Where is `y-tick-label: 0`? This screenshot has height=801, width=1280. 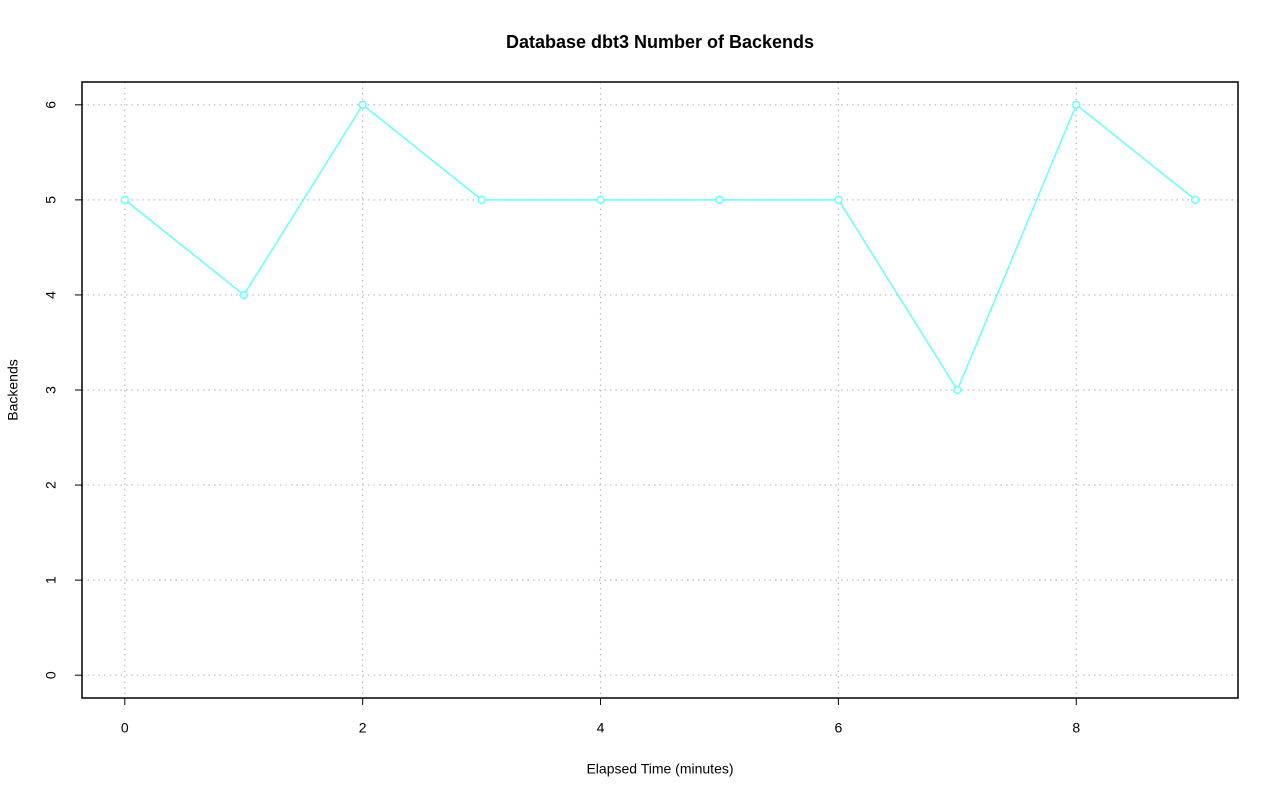
y-tick-label: 0 is located at coordinates (51, 675).